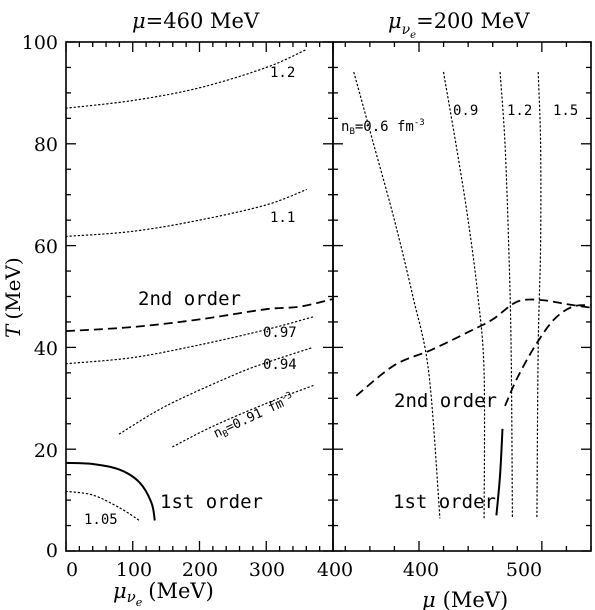  I want to click on y-tick-label: 100, so click(40, 43).